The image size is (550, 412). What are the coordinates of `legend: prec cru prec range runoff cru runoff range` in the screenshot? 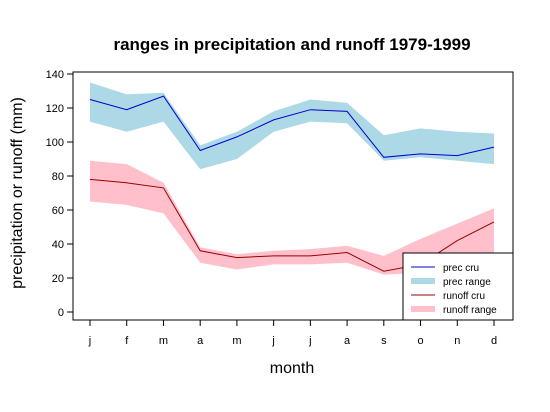 It's located at (458, 286).